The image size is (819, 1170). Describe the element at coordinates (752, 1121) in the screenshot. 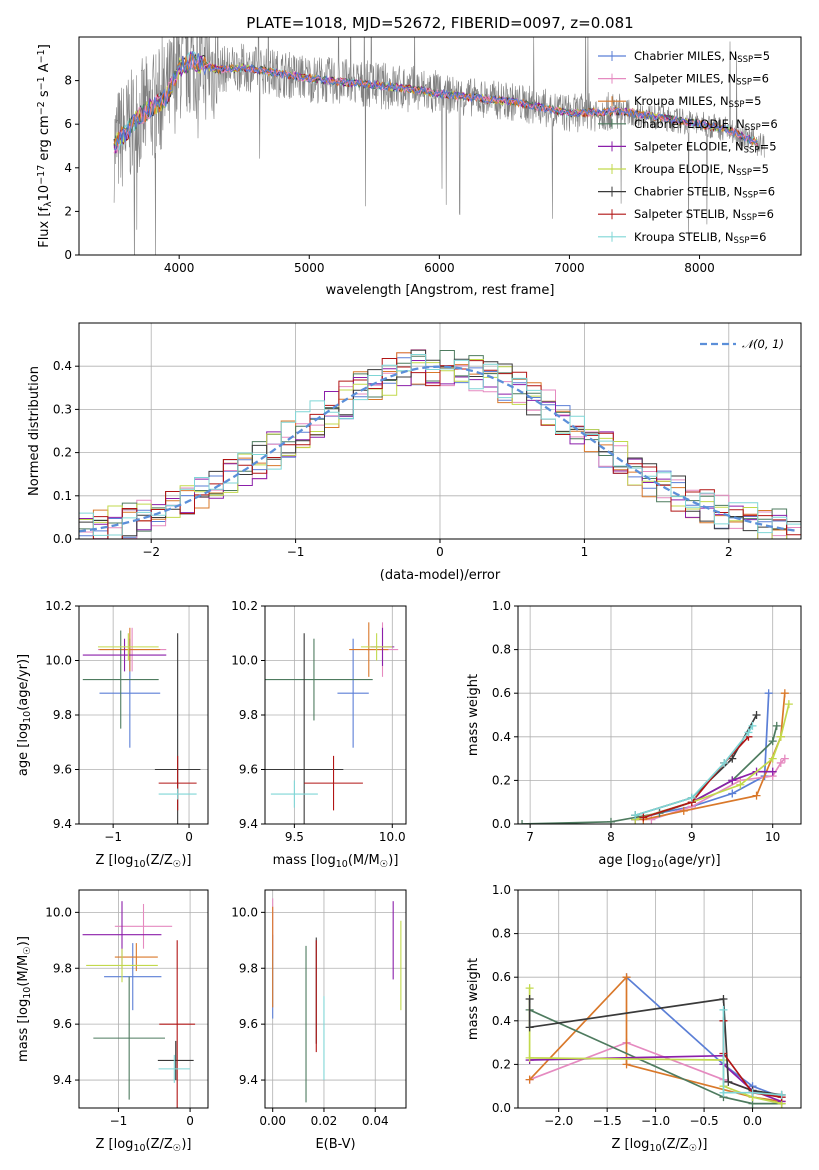

I see `x-tick-label: 0.0` at that location.